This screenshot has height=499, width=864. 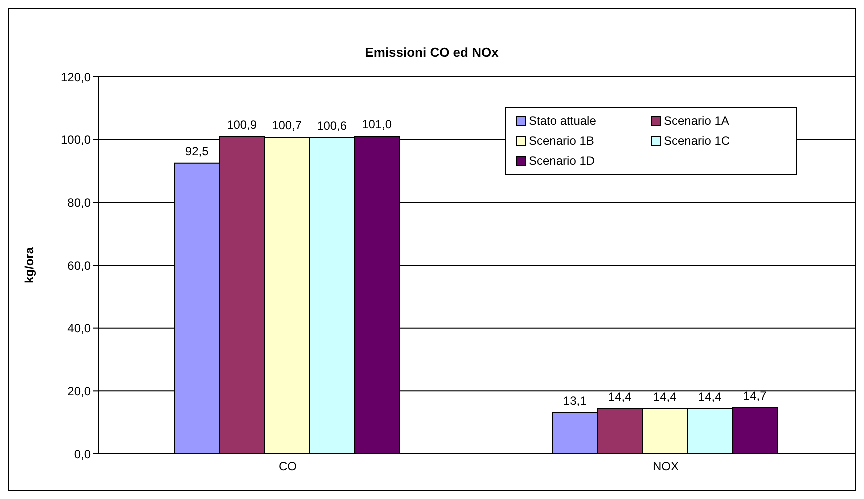 I want to click on x-tick-label: CO, so click(x=288, y=467).